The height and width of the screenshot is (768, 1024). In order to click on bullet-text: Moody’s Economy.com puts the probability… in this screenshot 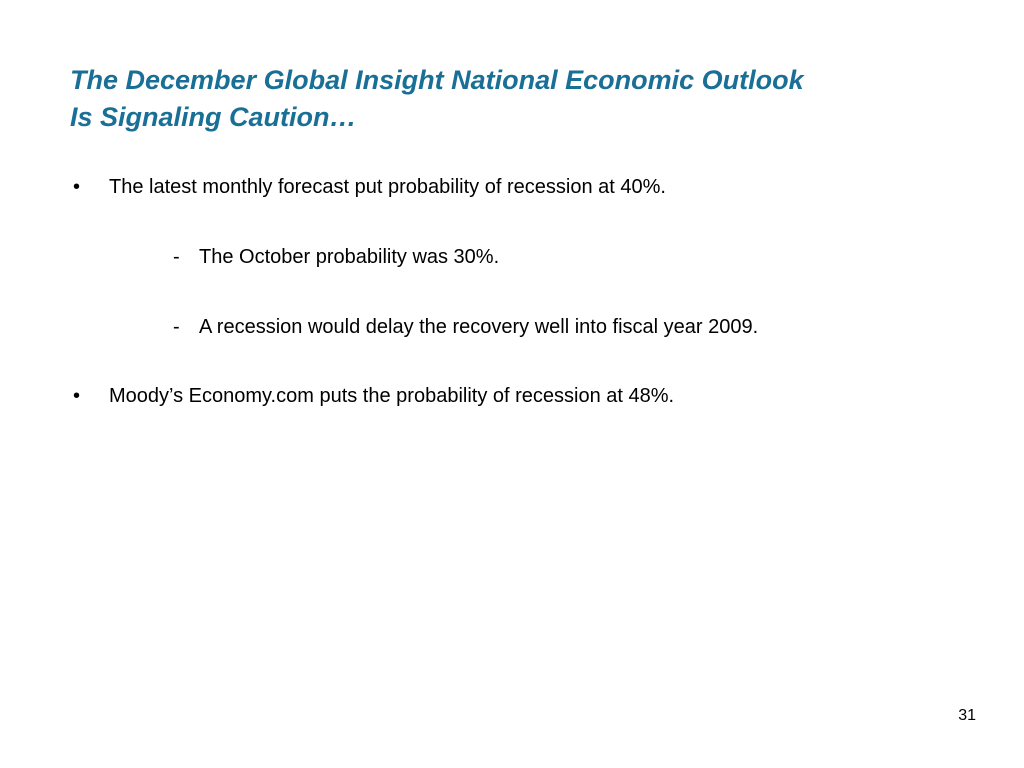, I will do `click(392, 396)`.